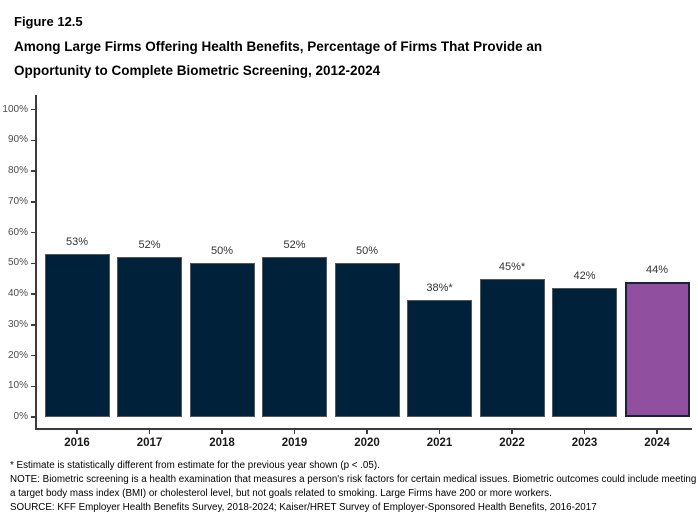 The image size is (698, 525). I want to click on x-axis-label: 2017, so click(149, 443).